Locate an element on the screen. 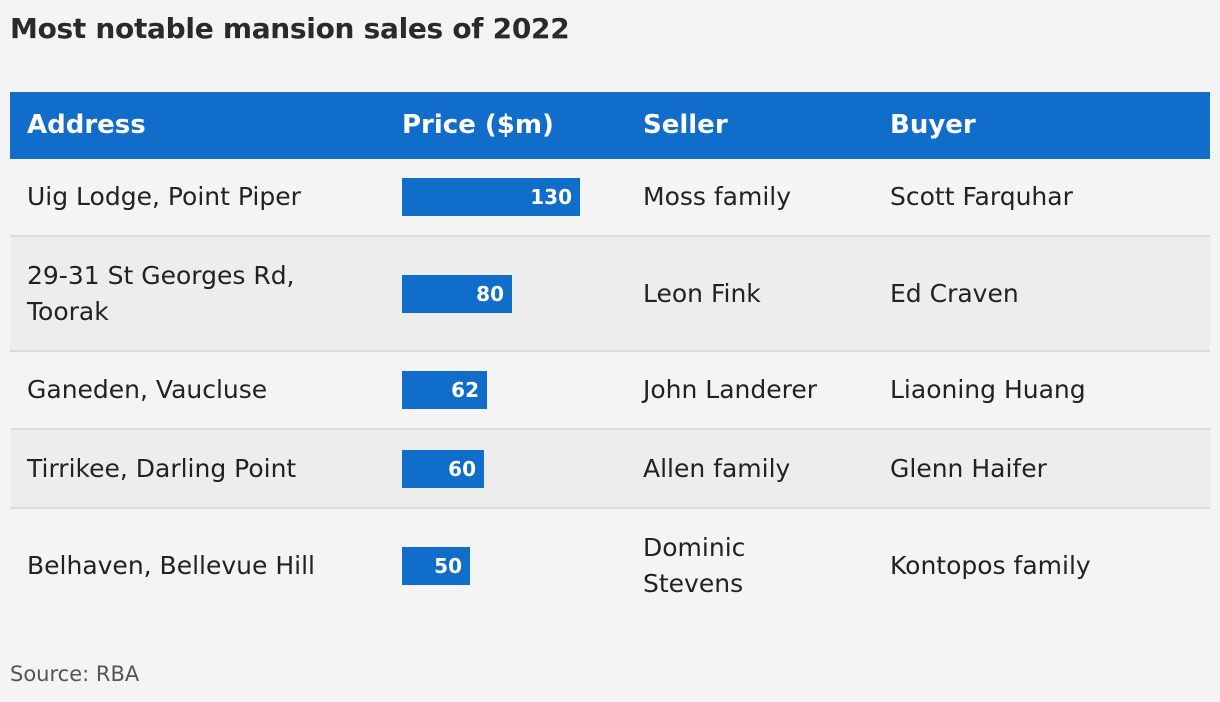 The width and height of the screenshot is (1220, 702). address-cell: Uig Lodge, Point Piper is located at coordinates (164, 196).